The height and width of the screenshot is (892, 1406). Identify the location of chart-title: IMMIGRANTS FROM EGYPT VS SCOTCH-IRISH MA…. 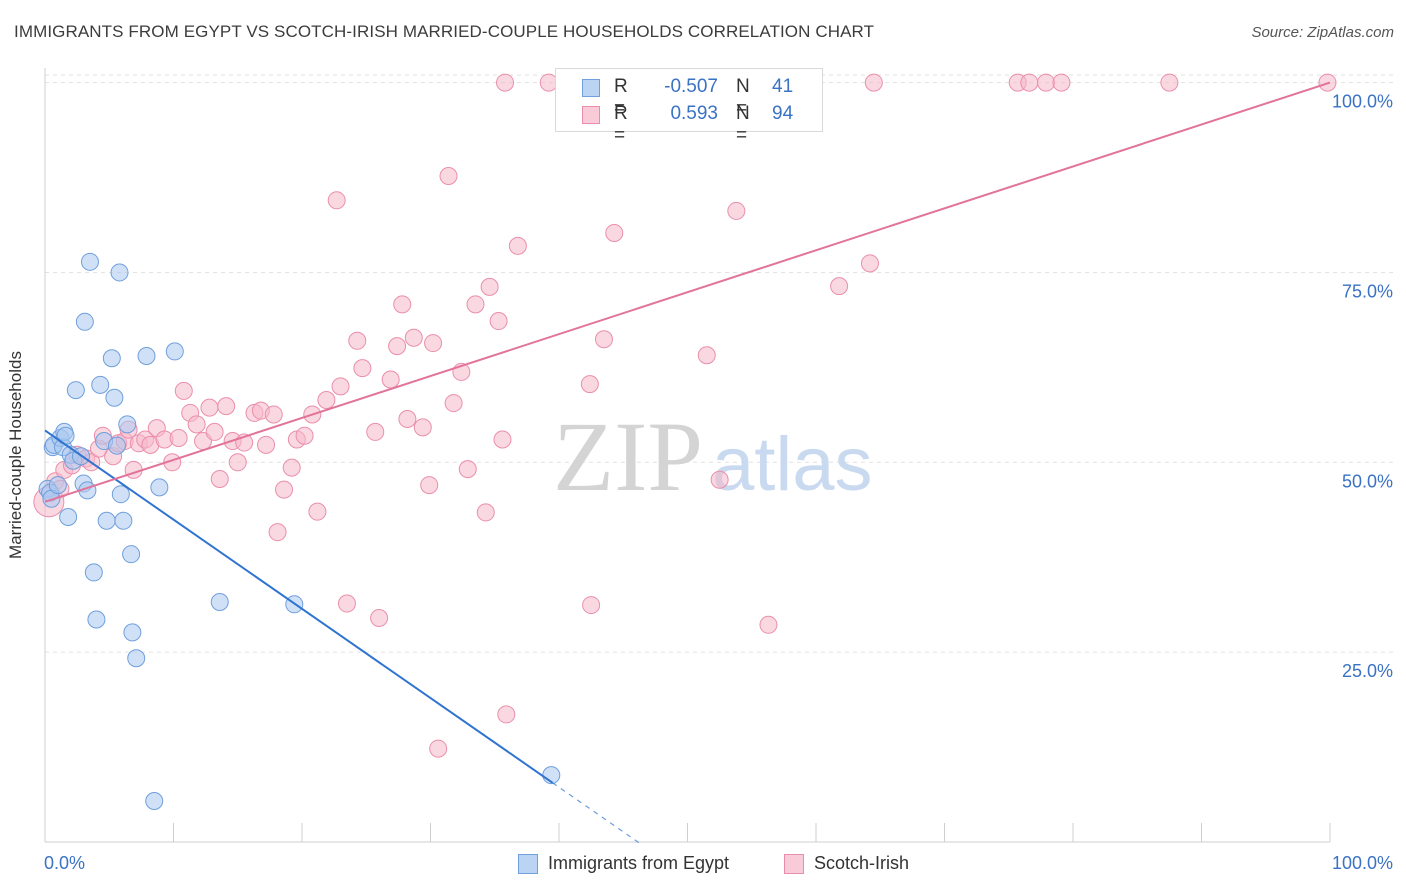
(444, 31).